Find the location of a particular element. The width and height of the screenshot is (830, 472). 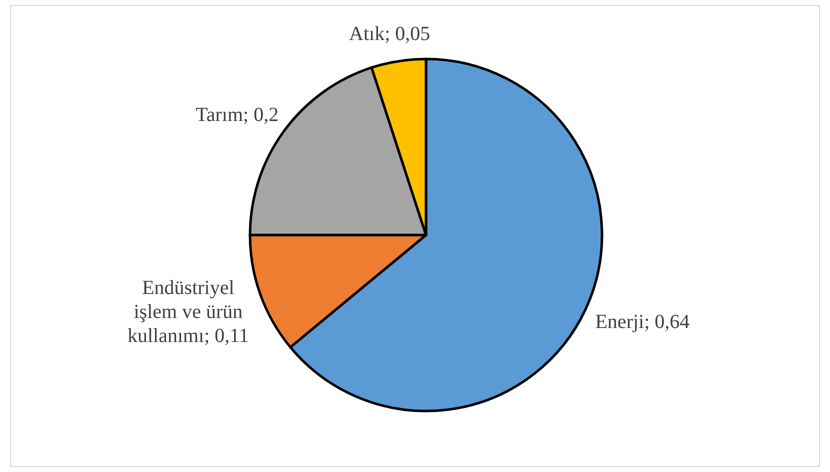

slice-label: Enerji; 0,64 is located at coordinates (642, 322).